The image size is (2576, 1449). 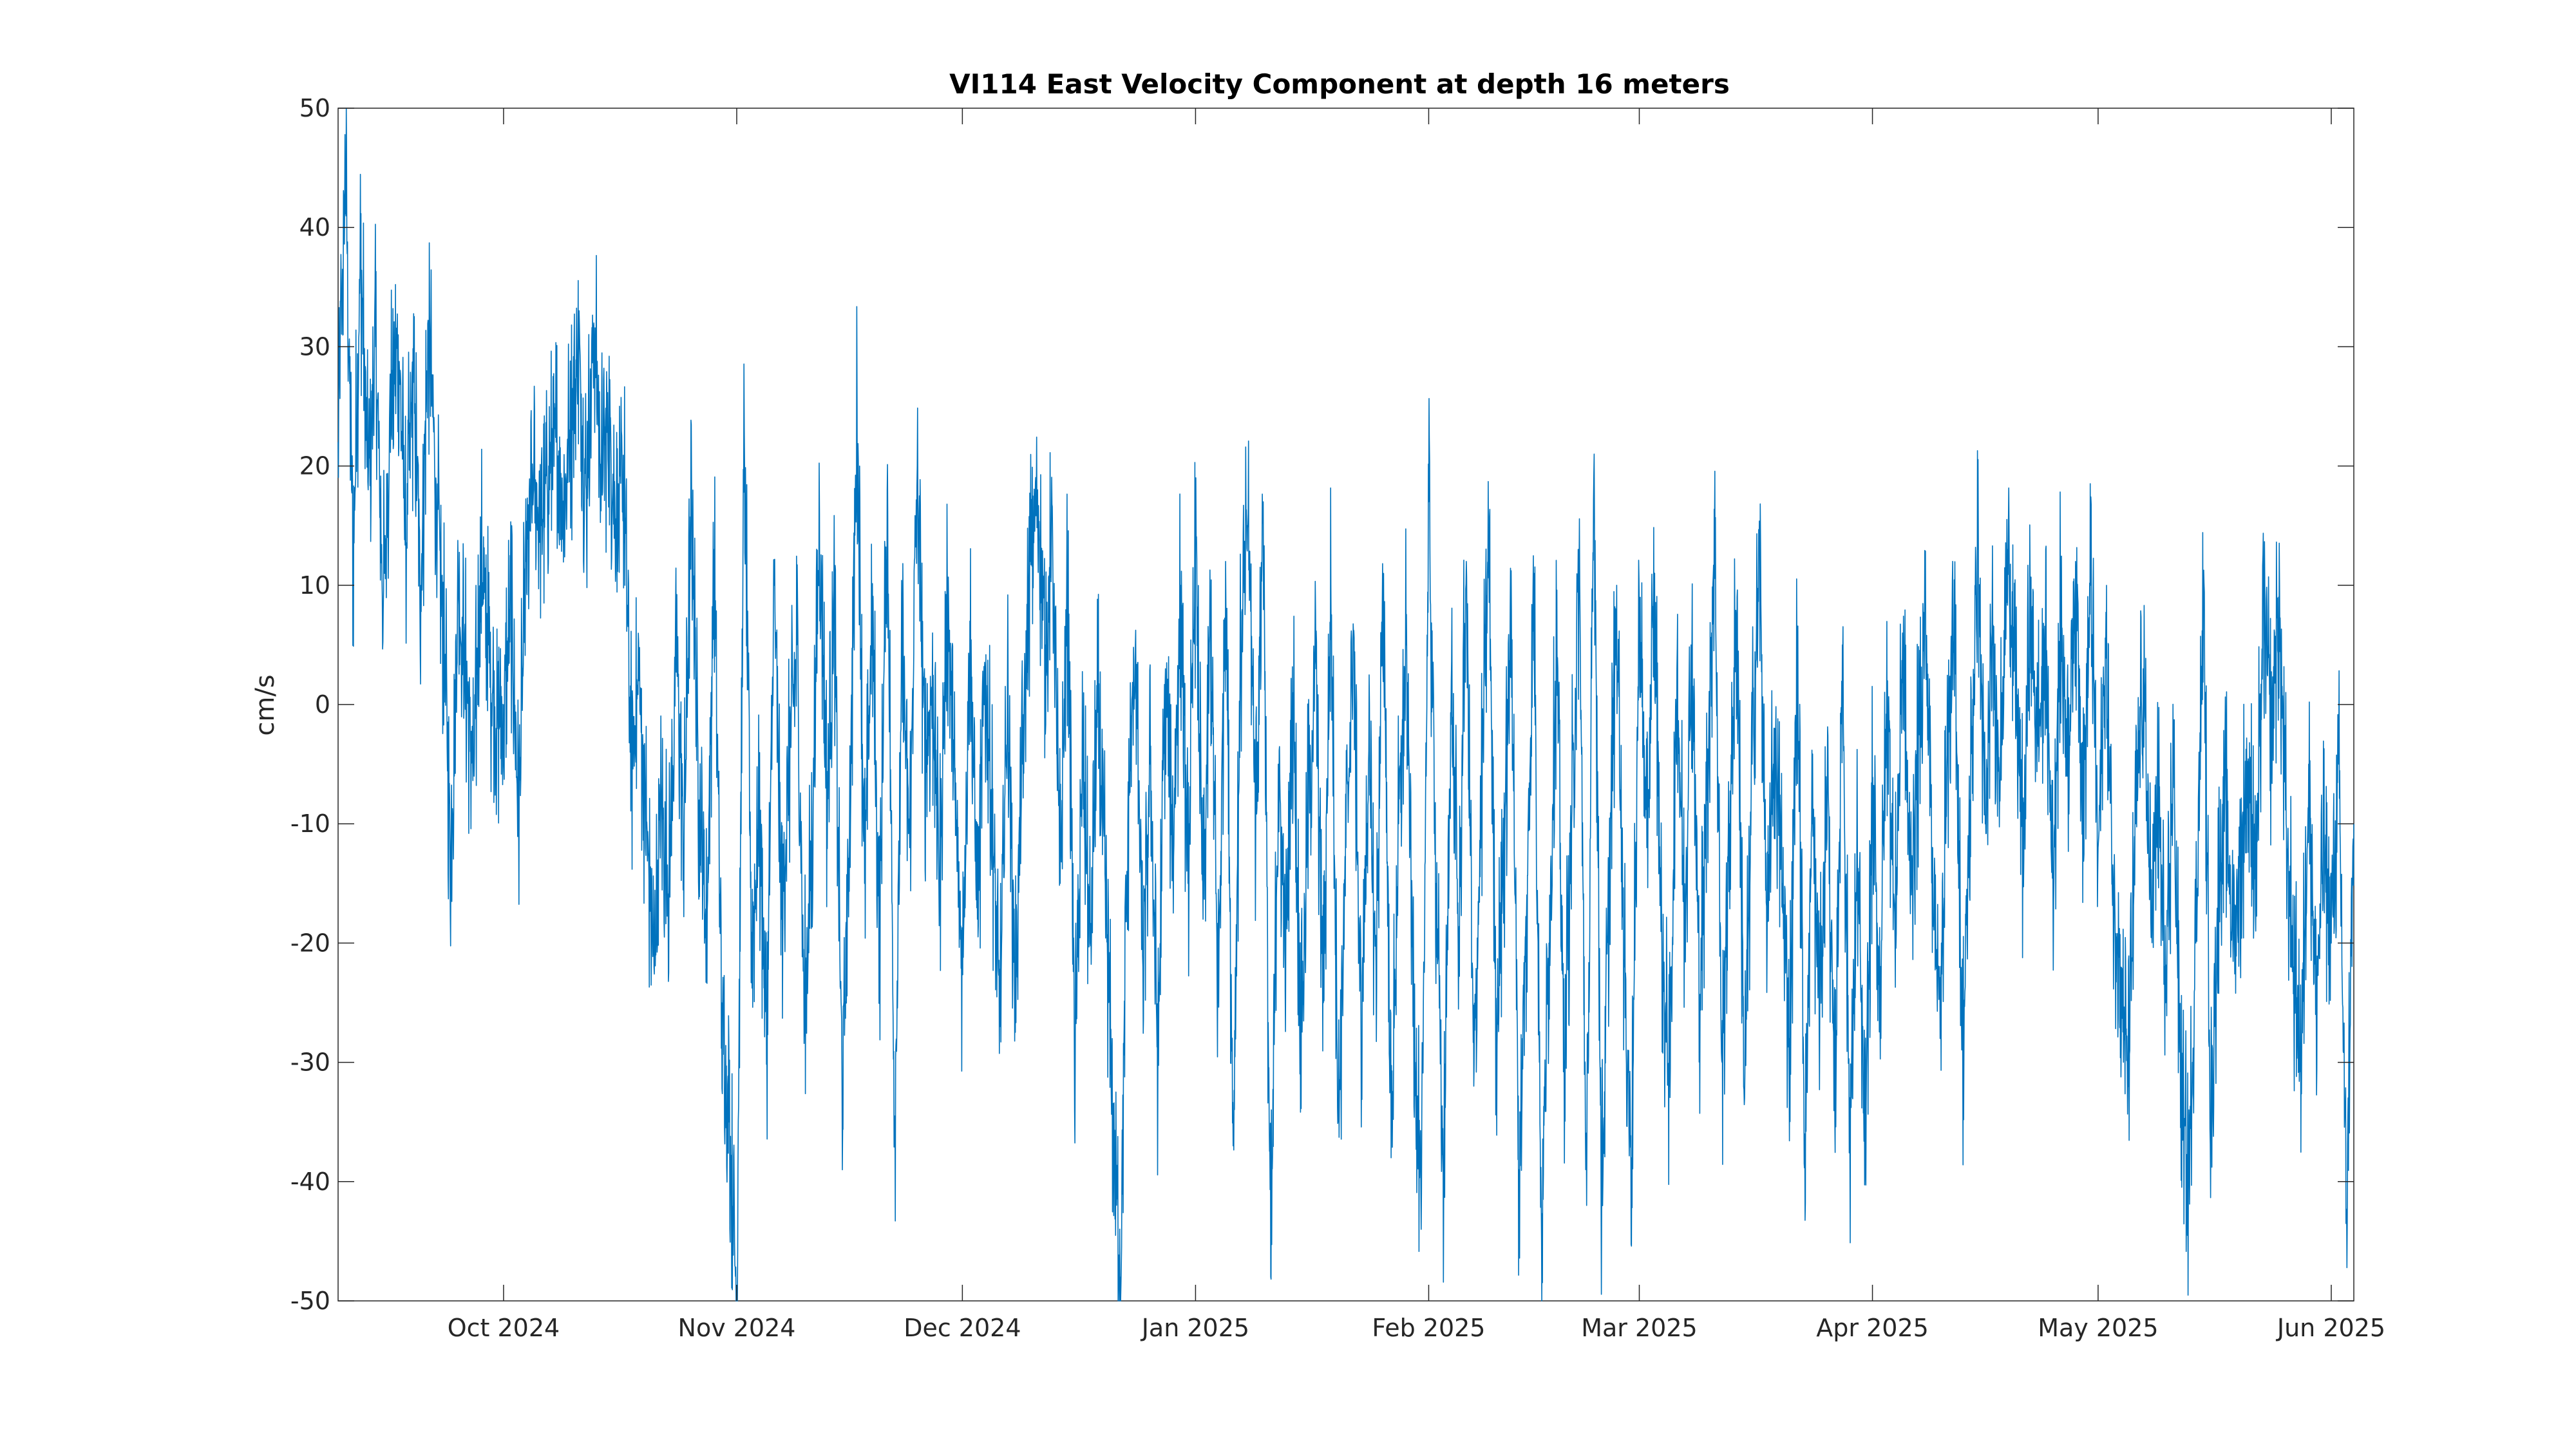 What do you see at coordinates (310, 1062) in the screenshot?
I see `y-tick-label: -30` at bounding box center [310, 1062].